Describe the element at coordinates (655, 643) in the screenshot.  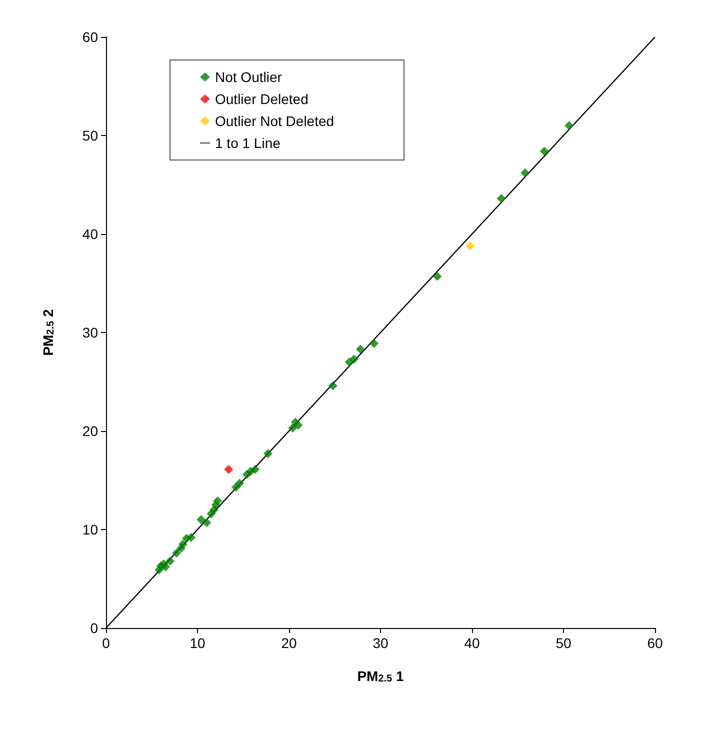
I see `x-tick-label: 60` at that location.